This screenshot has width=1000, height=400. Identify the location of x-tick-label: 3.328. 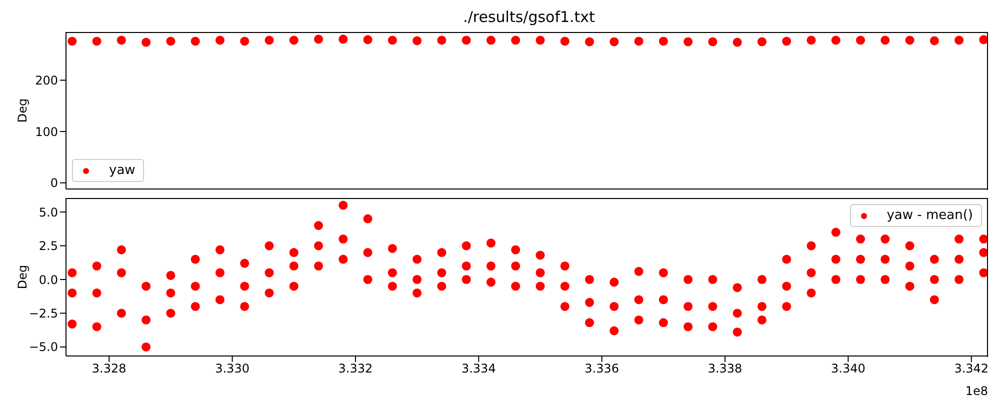
(109, 369).